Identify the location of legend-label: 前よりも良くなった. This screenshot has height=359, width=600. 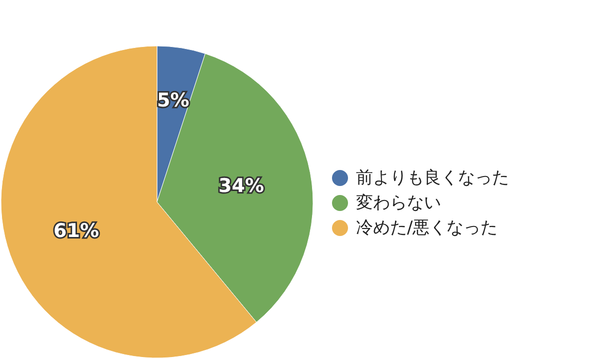
(432, 178).